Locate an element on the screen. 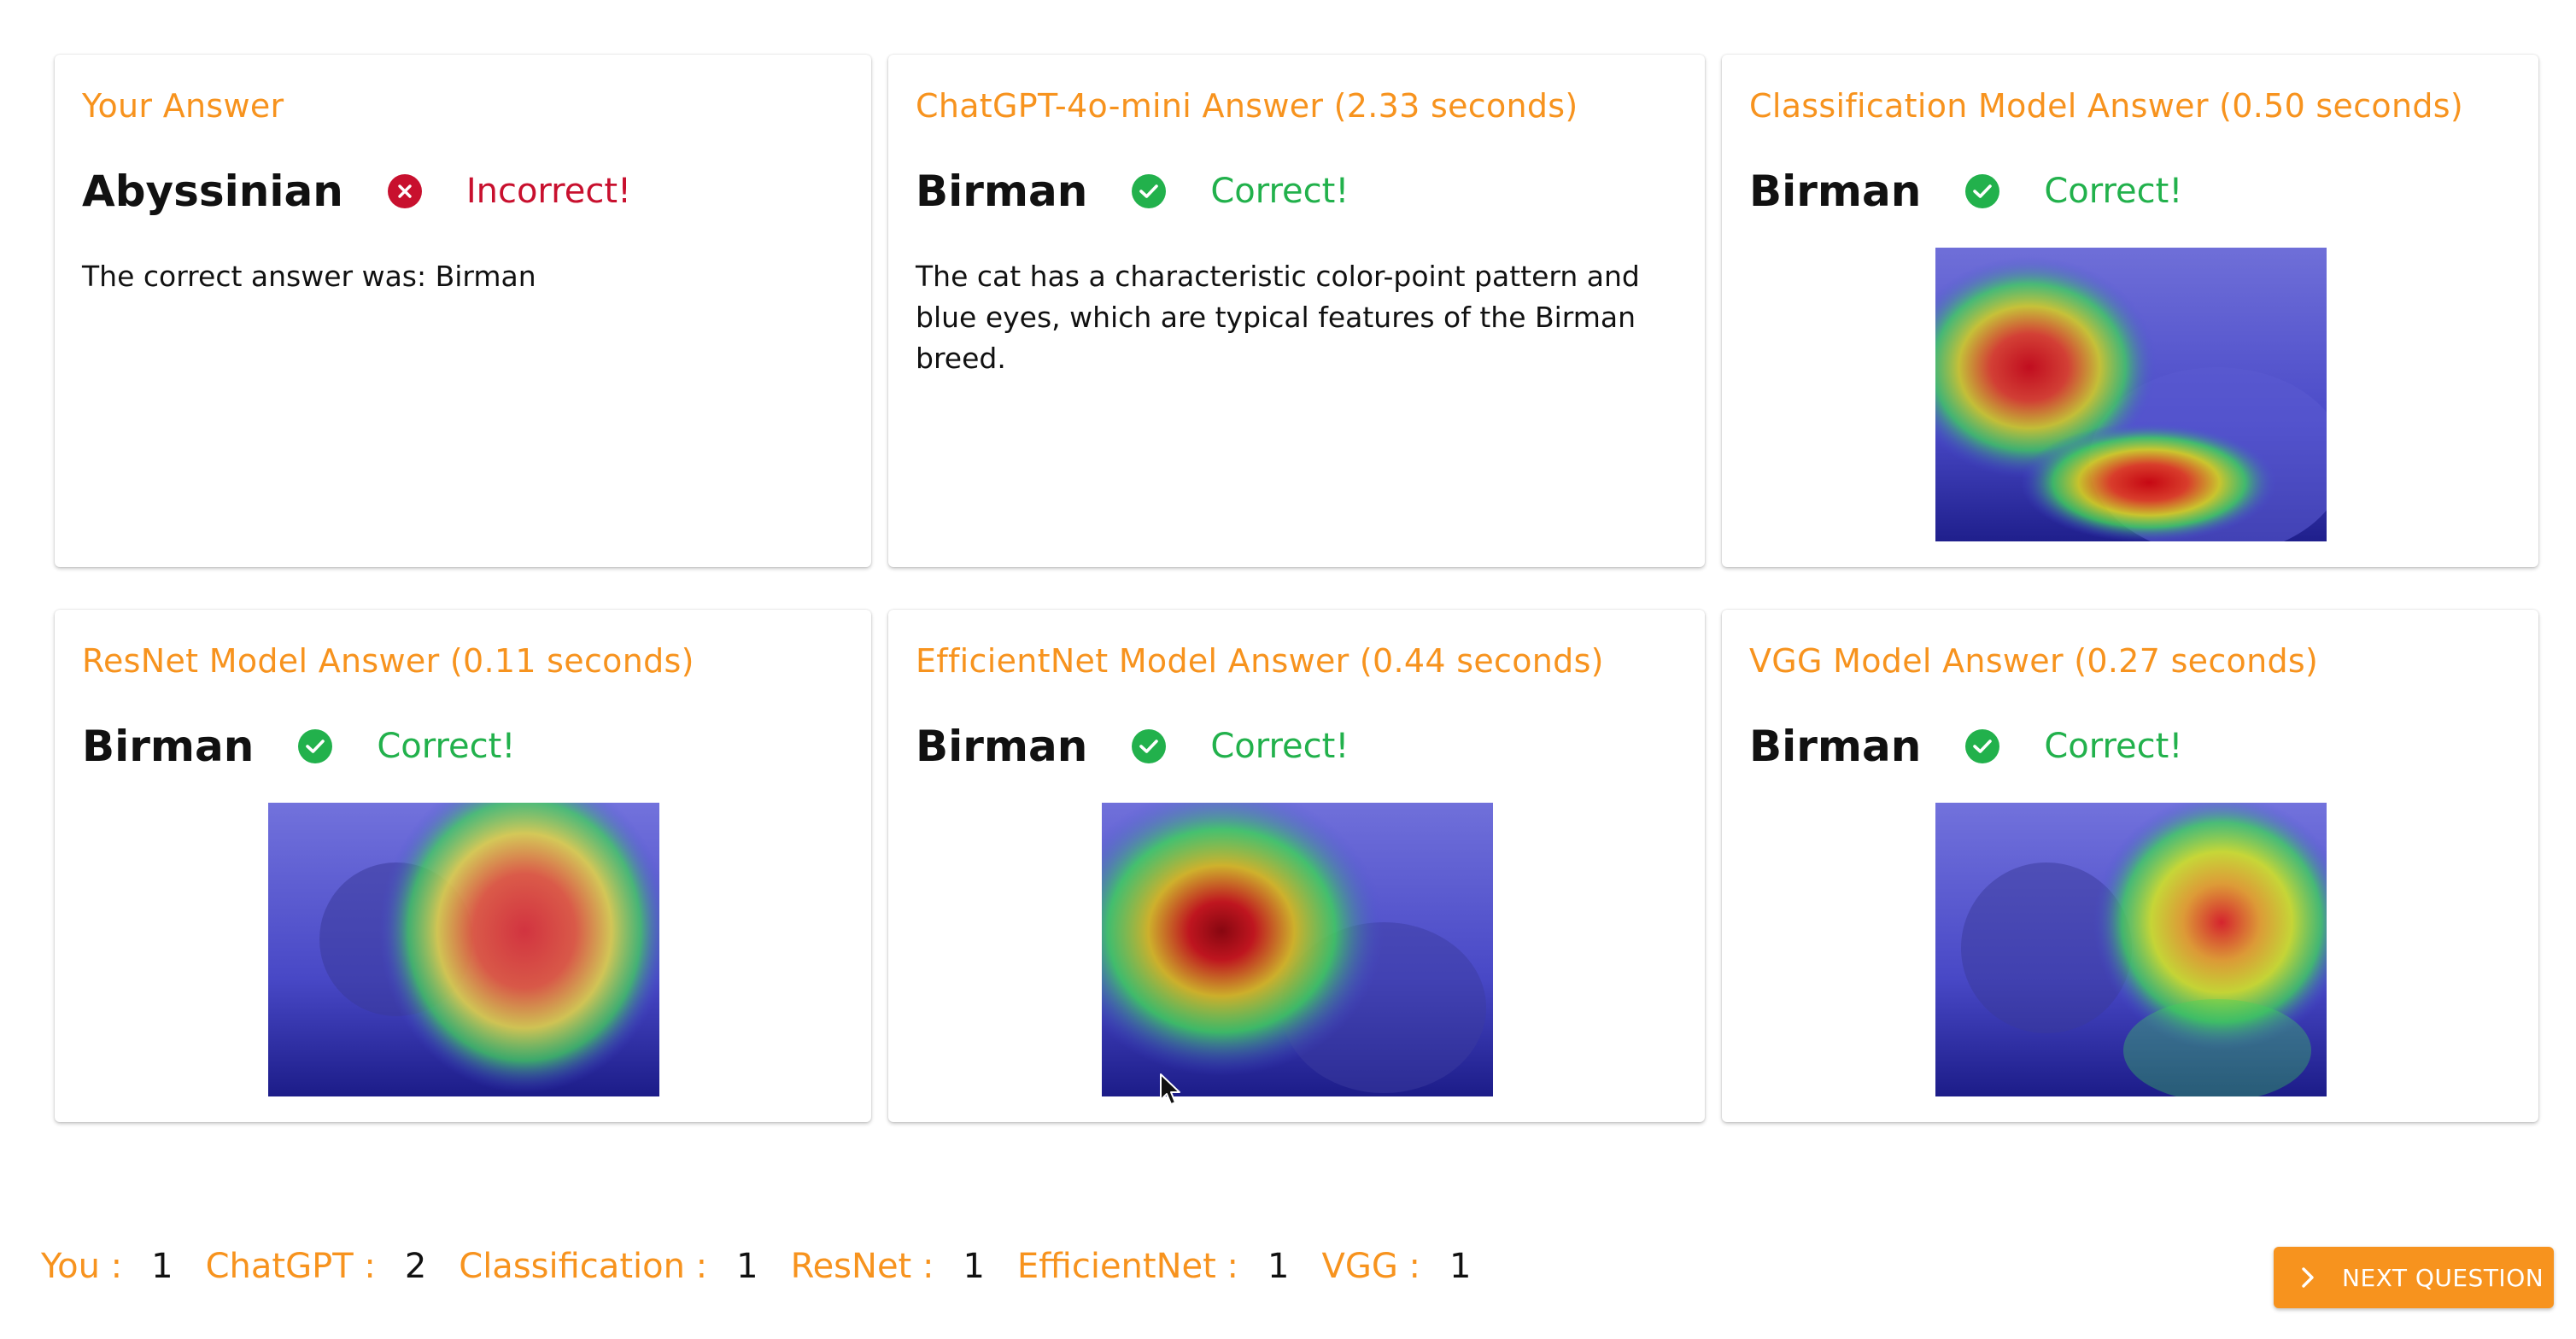 The width and height of the screenshot is (2576, 1339). status-text: Incorrect! is located at coordinates (548, 192).